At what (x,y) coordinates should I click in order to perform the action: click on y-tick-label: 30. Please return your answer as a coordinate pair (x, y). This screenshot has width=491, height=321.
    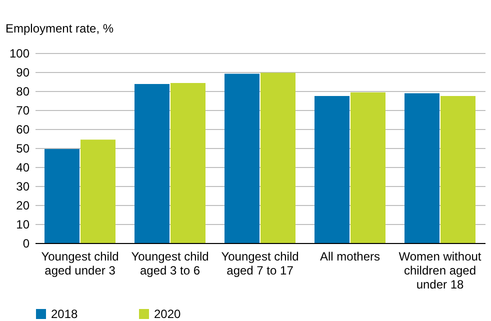
    Looking at the image, I should click on (23, 187).